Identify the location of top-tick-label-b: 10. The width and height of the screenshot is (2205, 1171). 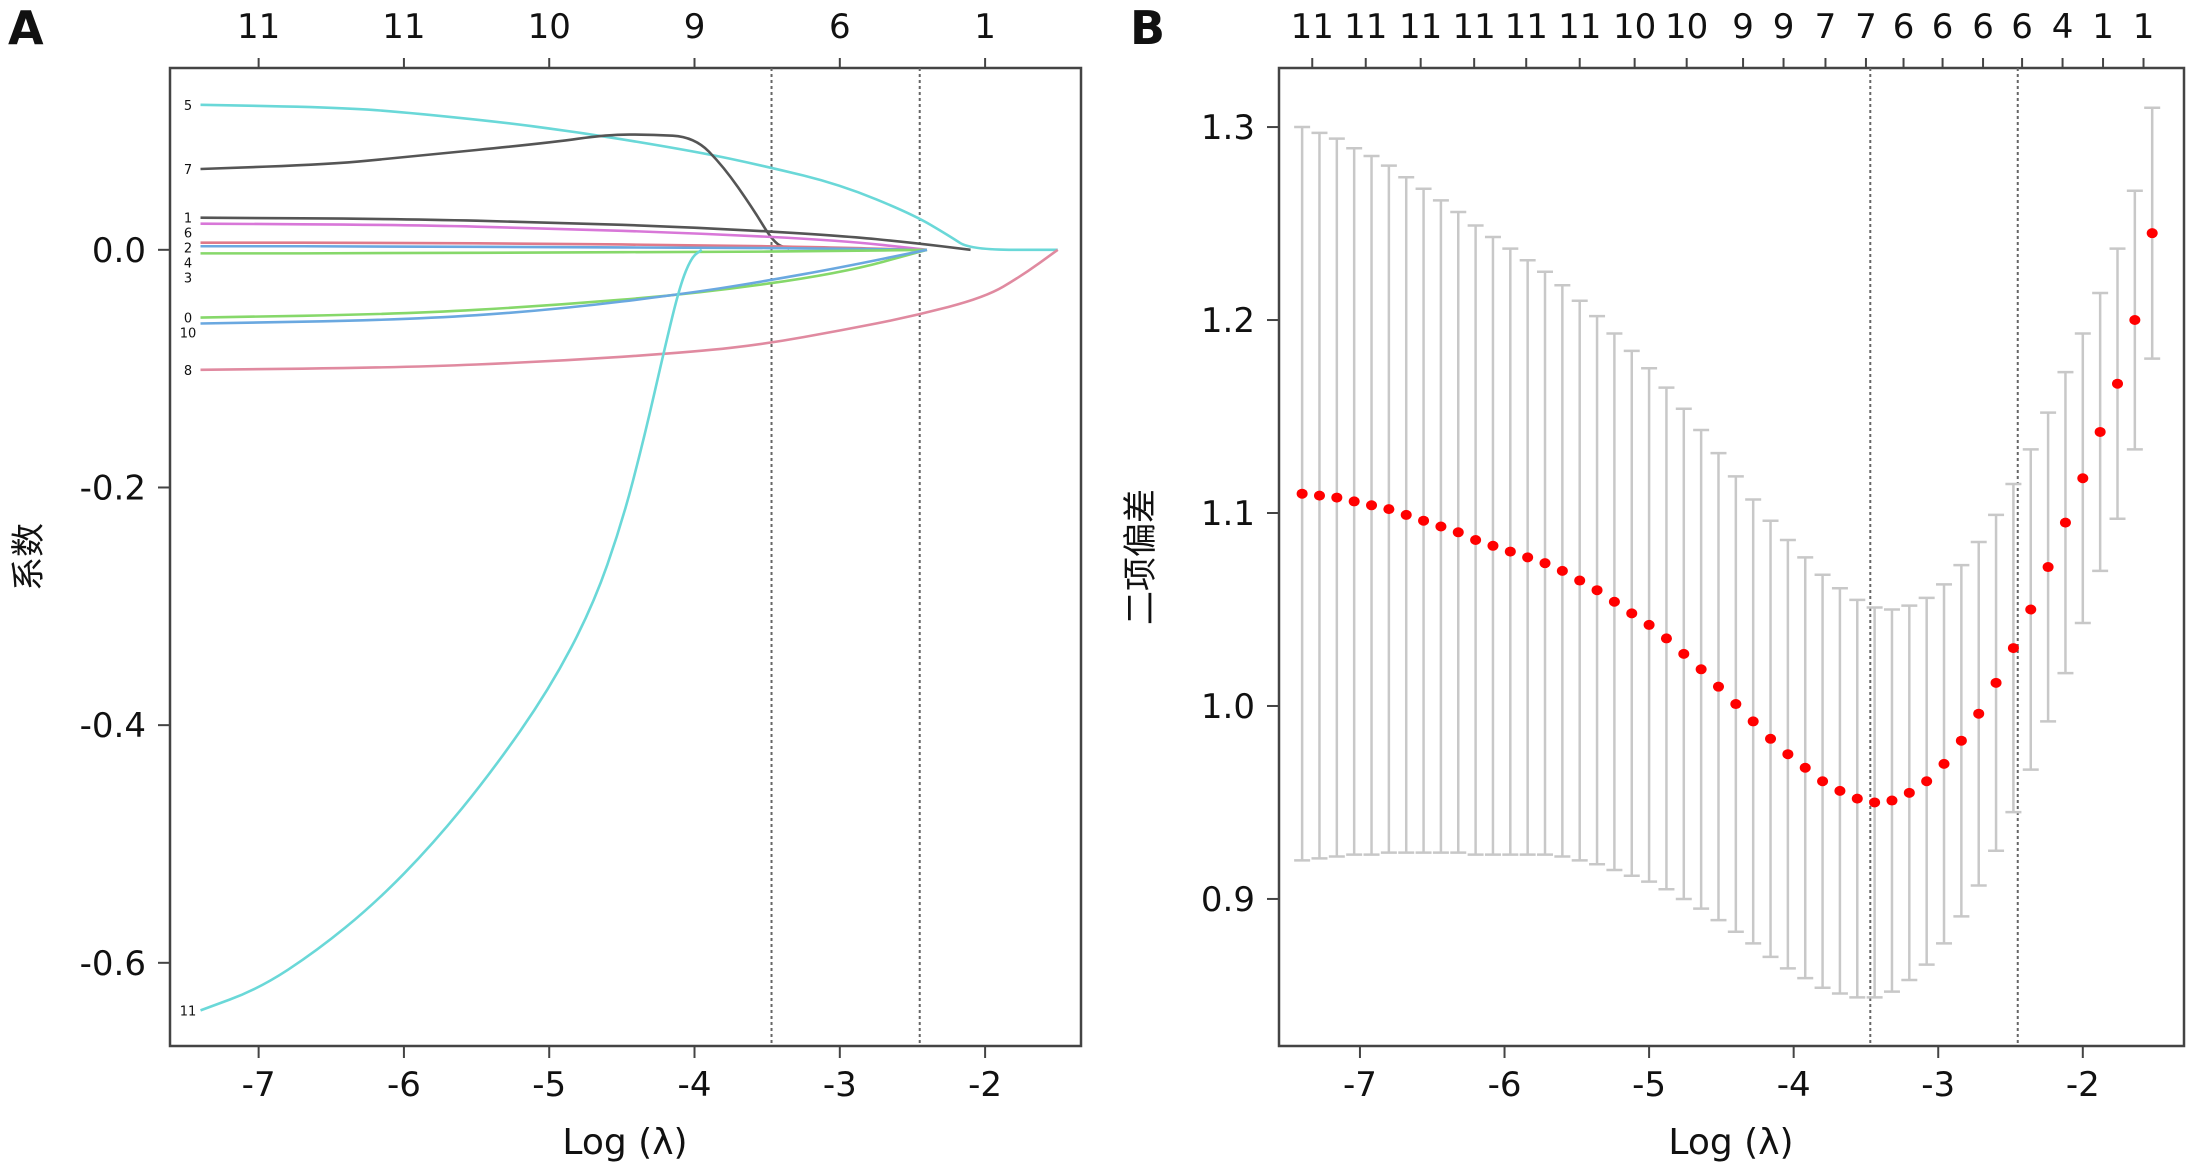
(1634, 27).